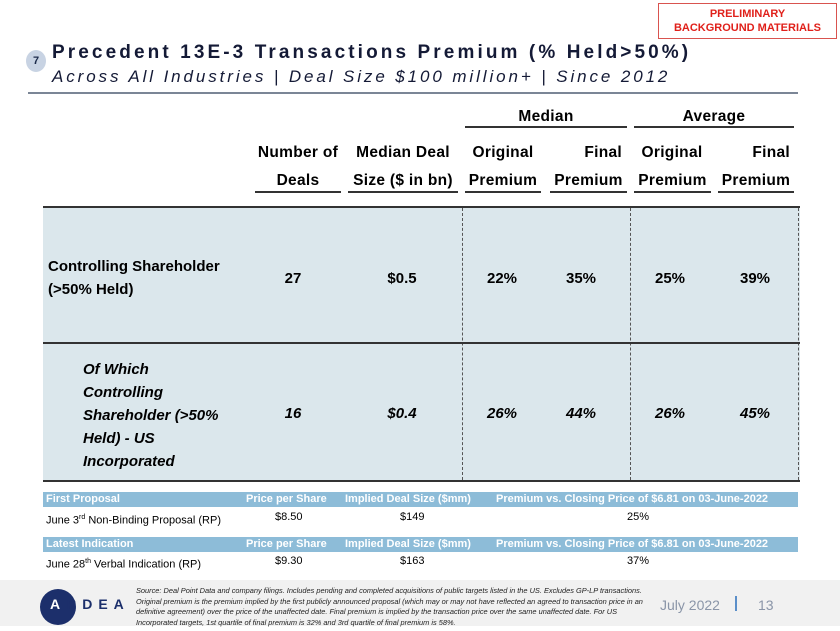  I want to click on col-header-size-l1: Median Deal, so click(403, 152).